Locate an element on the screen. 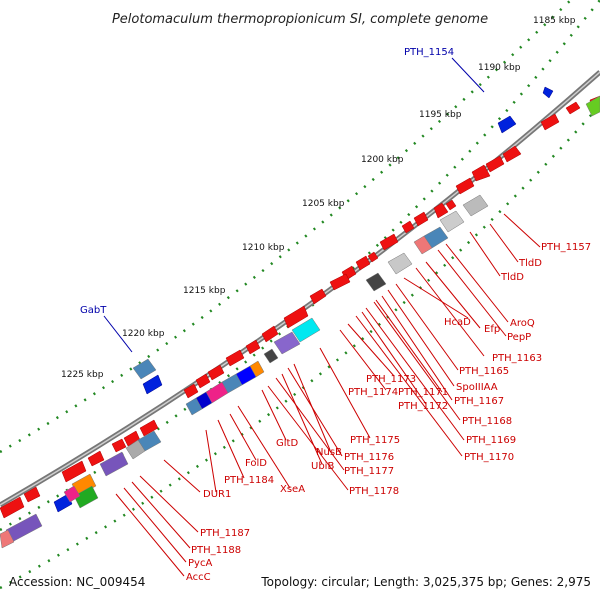 Image resolution: width=600 pixels, height=600 pixels. gene-label: AccC is located at coordinates (198, 577).